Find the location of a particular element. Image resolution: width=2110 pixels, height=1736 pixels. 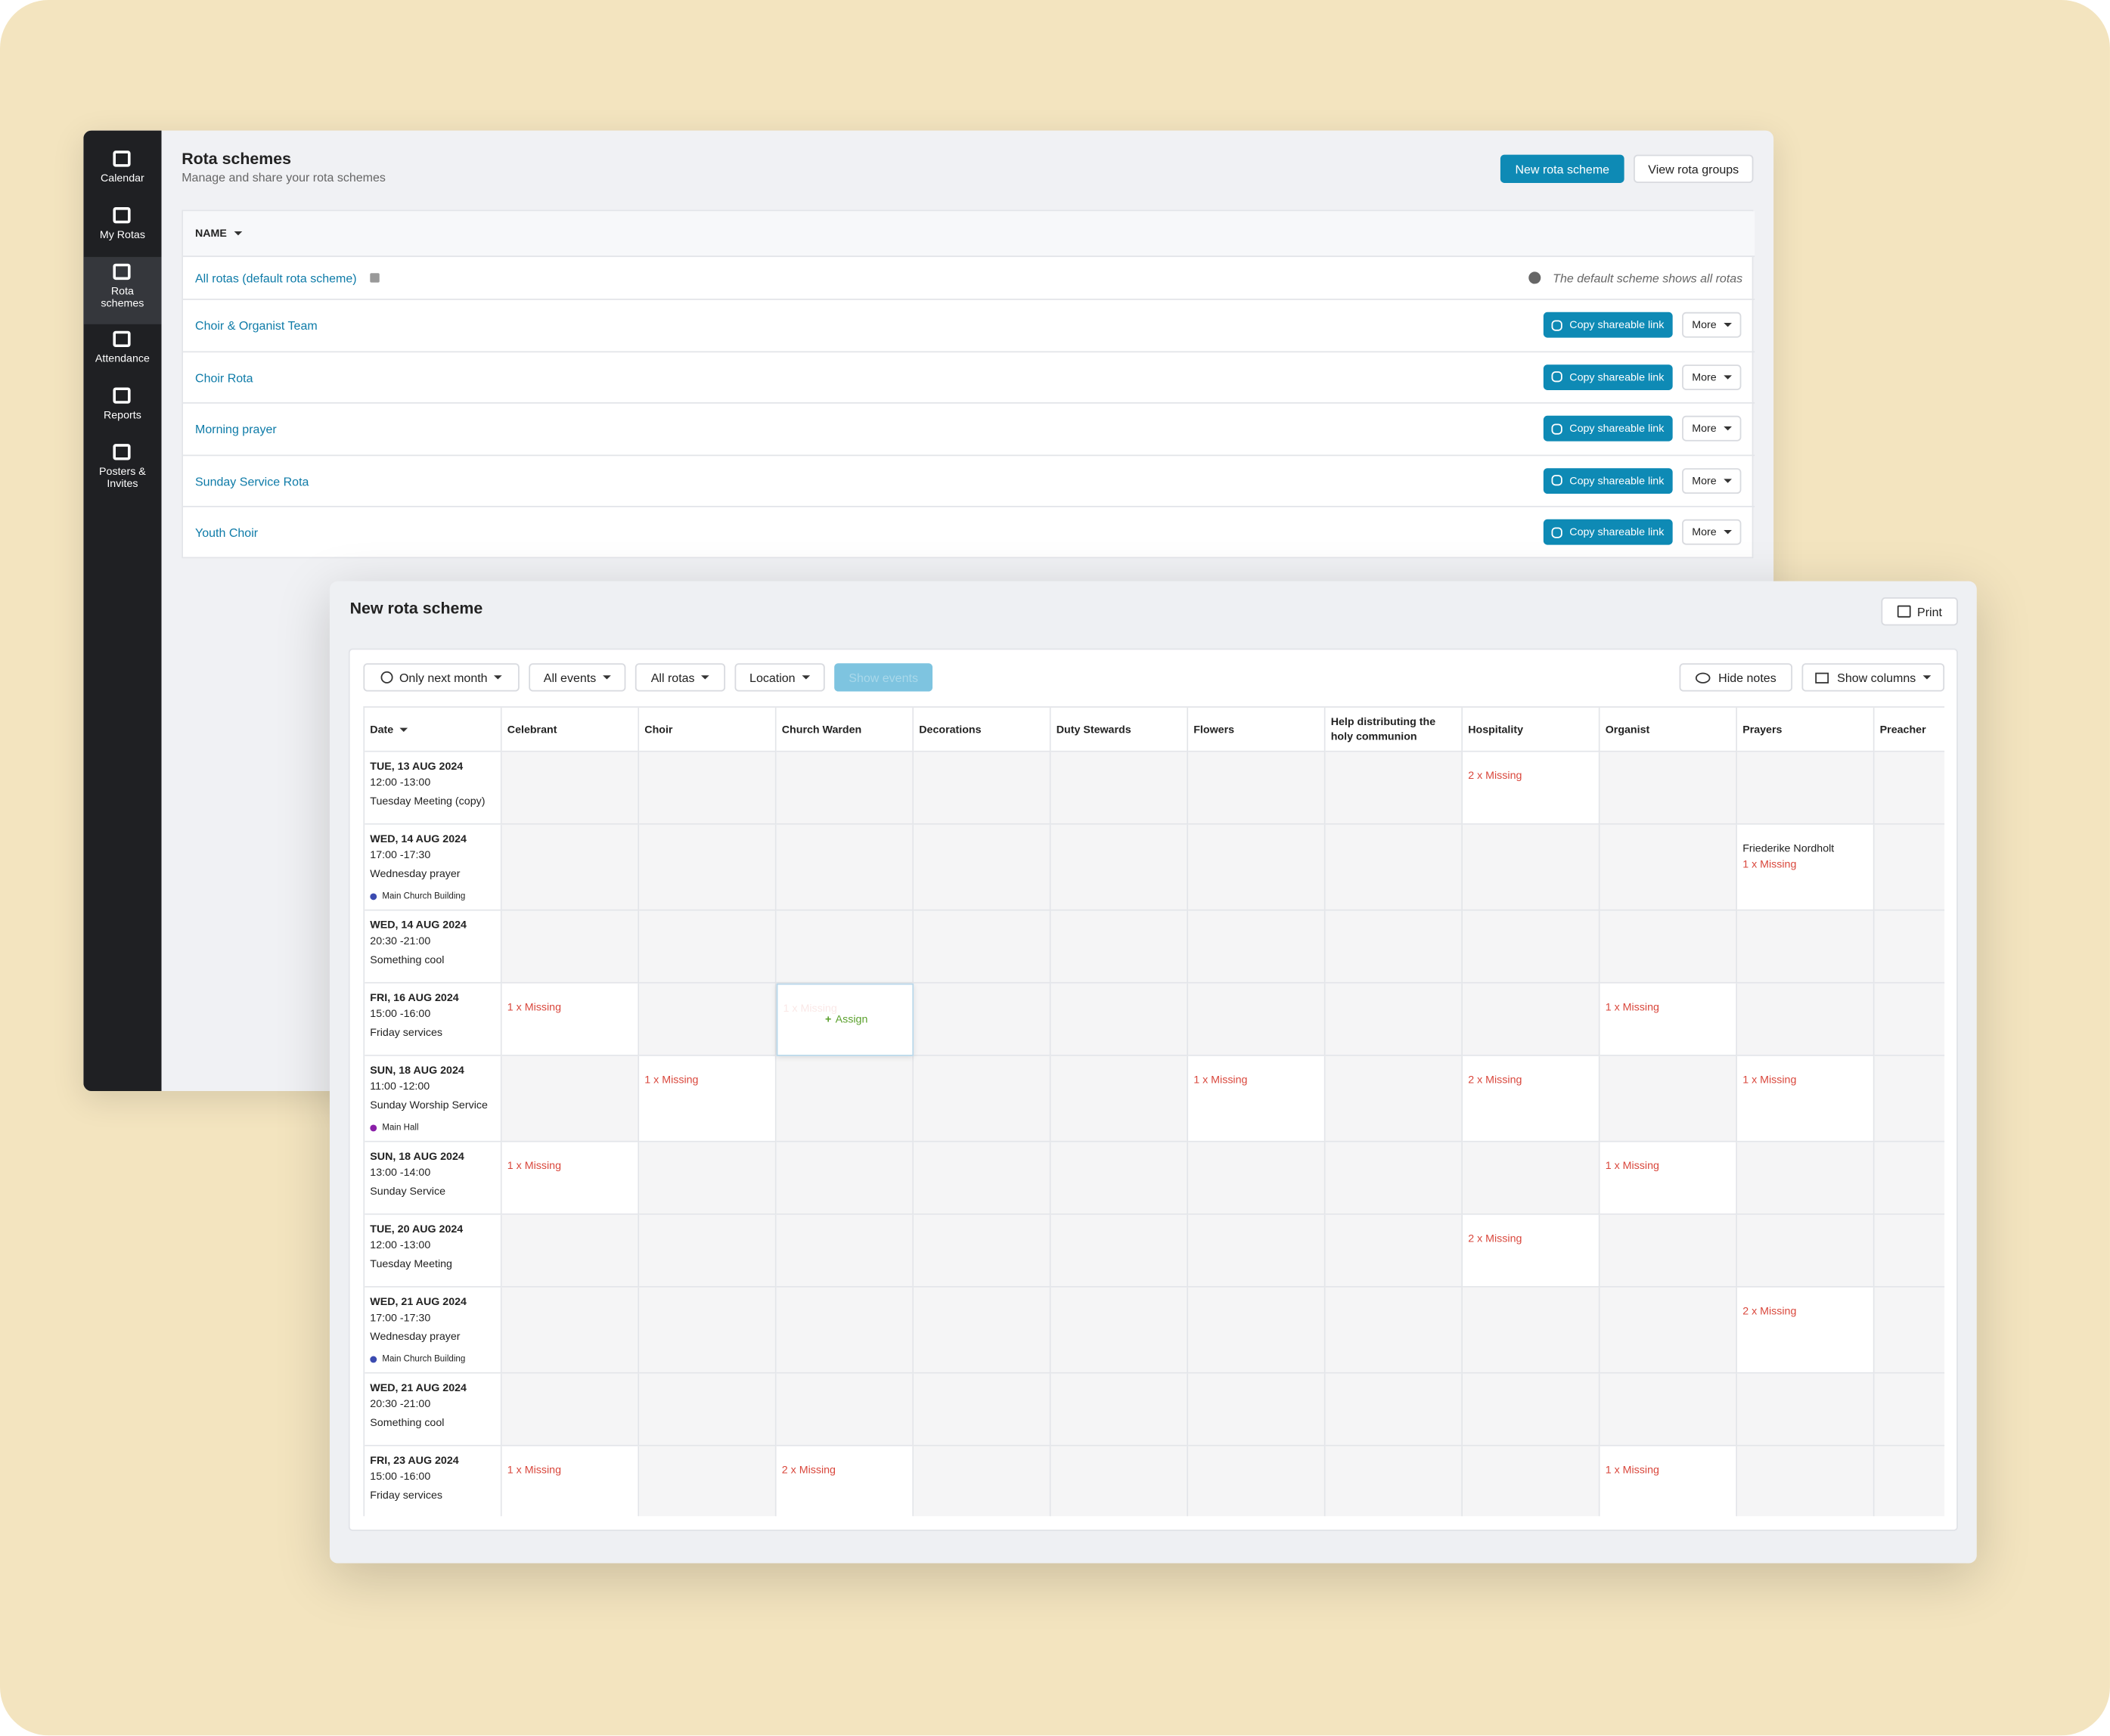

sidebar-item: My Rotas is located at coordinates (122, 228).